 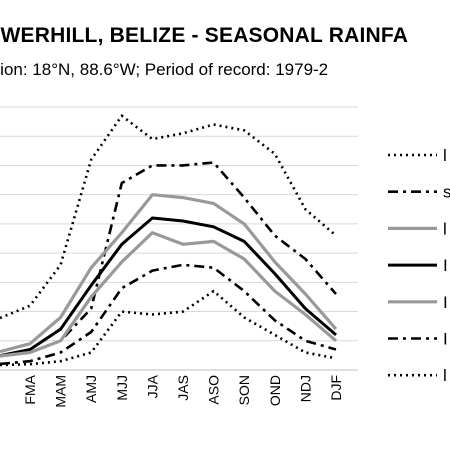 I want to click on x-tick-label: JAS, so click(x=183, y=388).